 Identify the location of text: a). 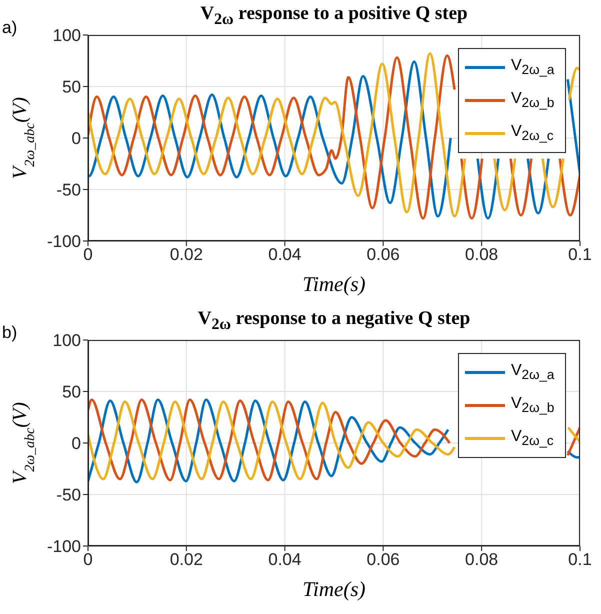
(10, 28).